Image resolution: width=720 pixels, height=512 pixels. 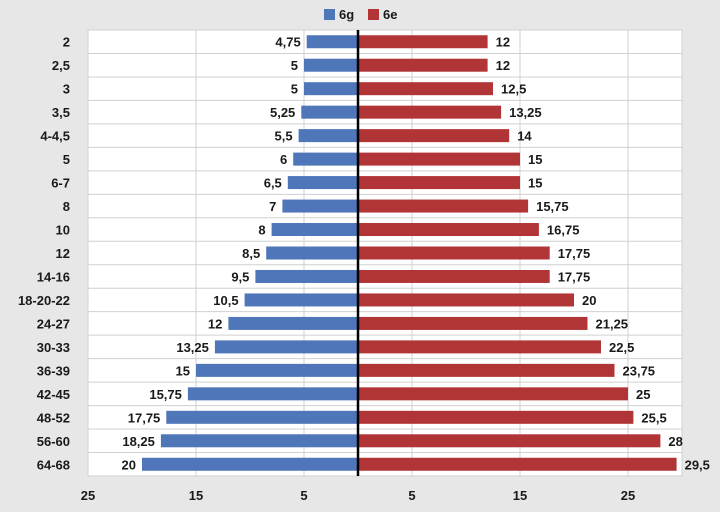 What do you see at coordinates (53, 441) in the screenshot?
I see `category-label-17: 56-60` at bounding box center [53, 441].